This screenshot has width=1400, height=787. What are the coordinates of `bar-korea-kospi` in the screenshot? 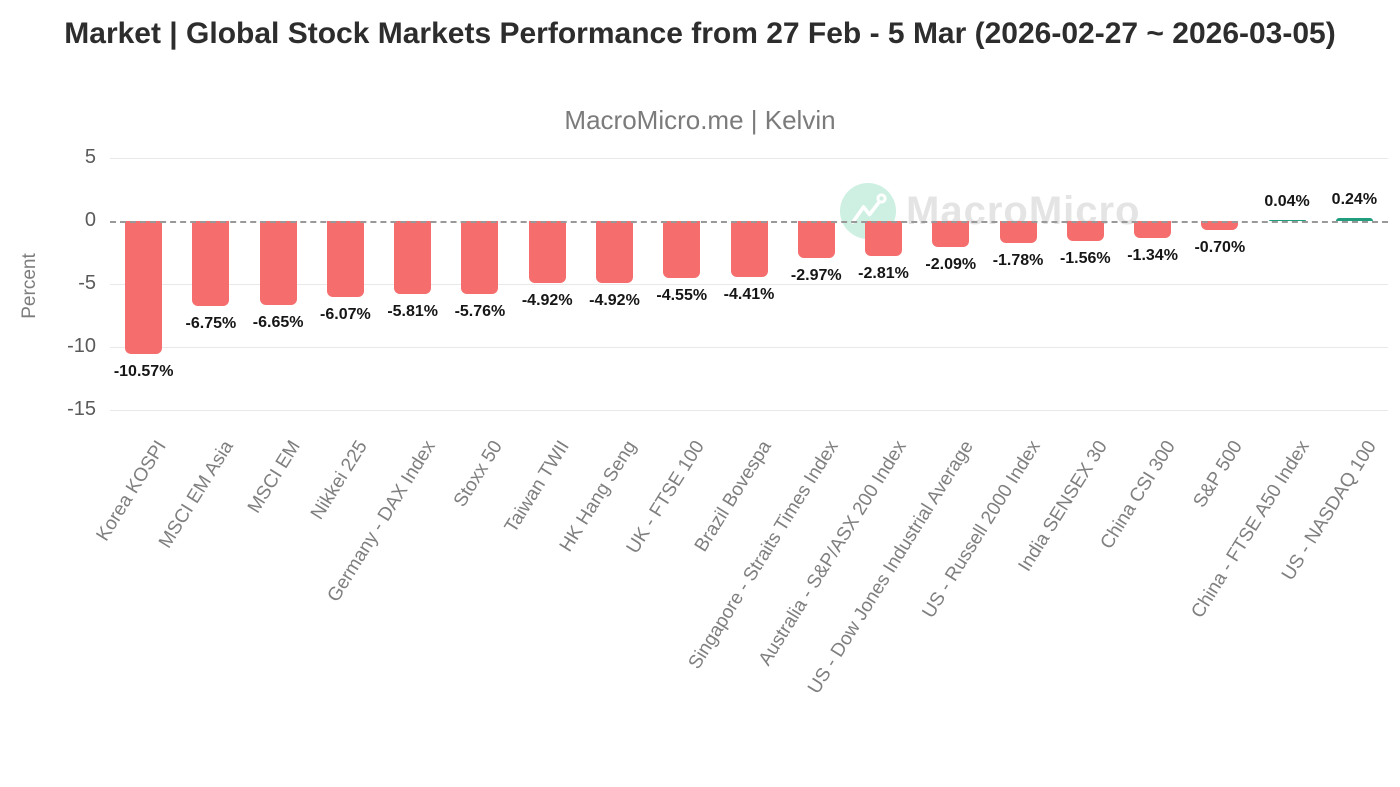 It's located at (144, 288).